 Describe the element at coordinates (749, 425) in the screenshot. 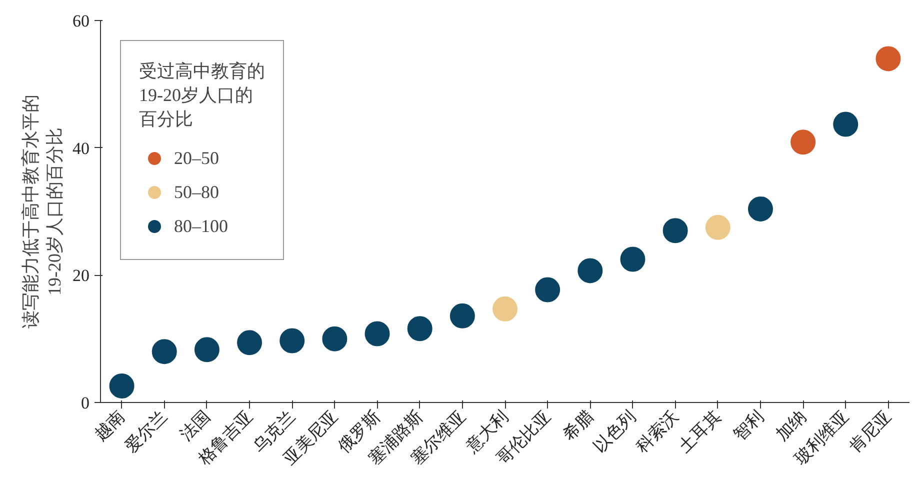

I see `x-tick-label: 智利` at that location.